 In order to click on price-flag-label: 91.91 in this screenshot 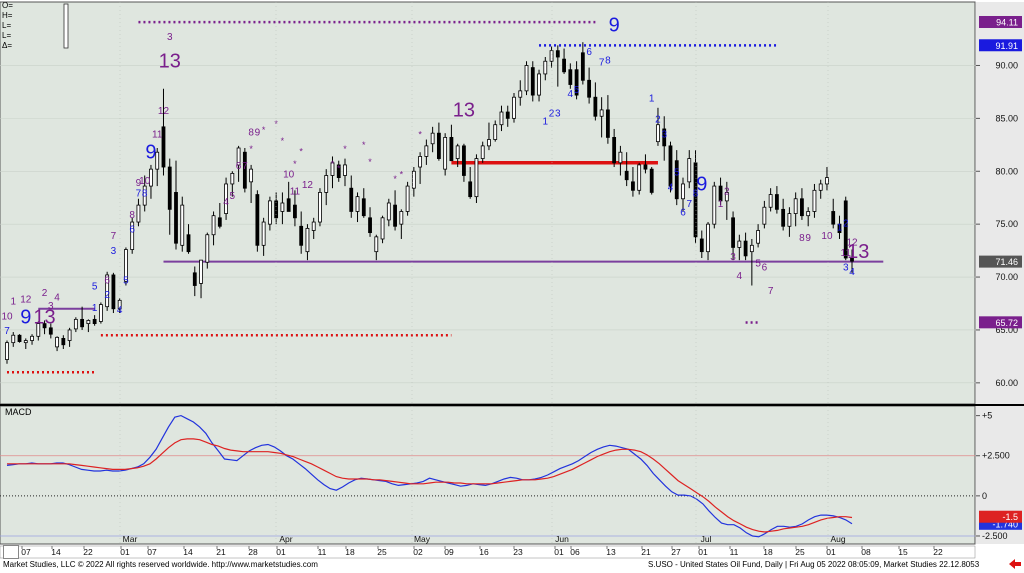, I will do `click(1006, 46)`.